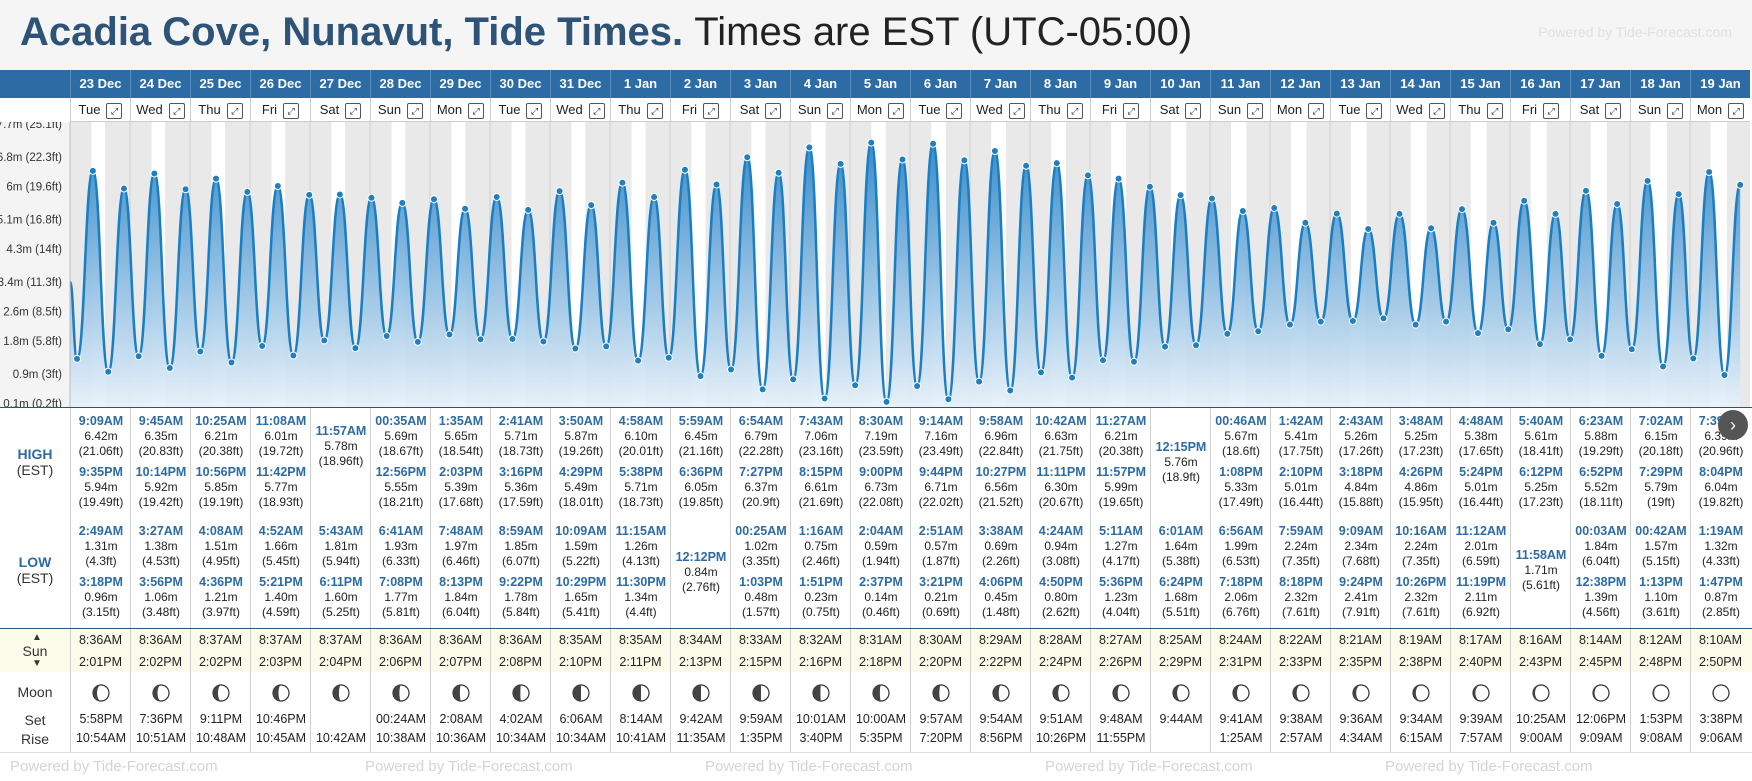  Describe the element at coordinates (1733, 425) in the screenshot. I see `scroll-right-button: ›` at that location.